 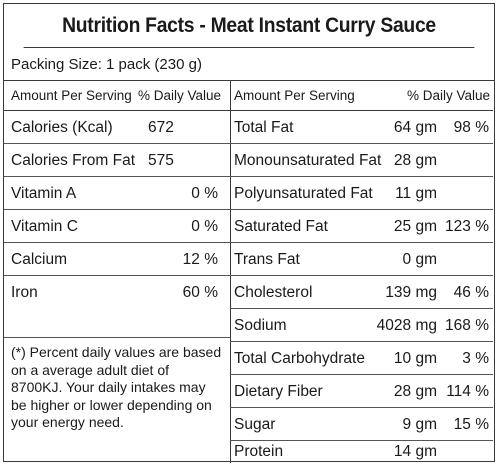 I want to click on right-row-monounsaturated-fat: Monounsaturated Fat 28 gm, so click(x=361, y=160).